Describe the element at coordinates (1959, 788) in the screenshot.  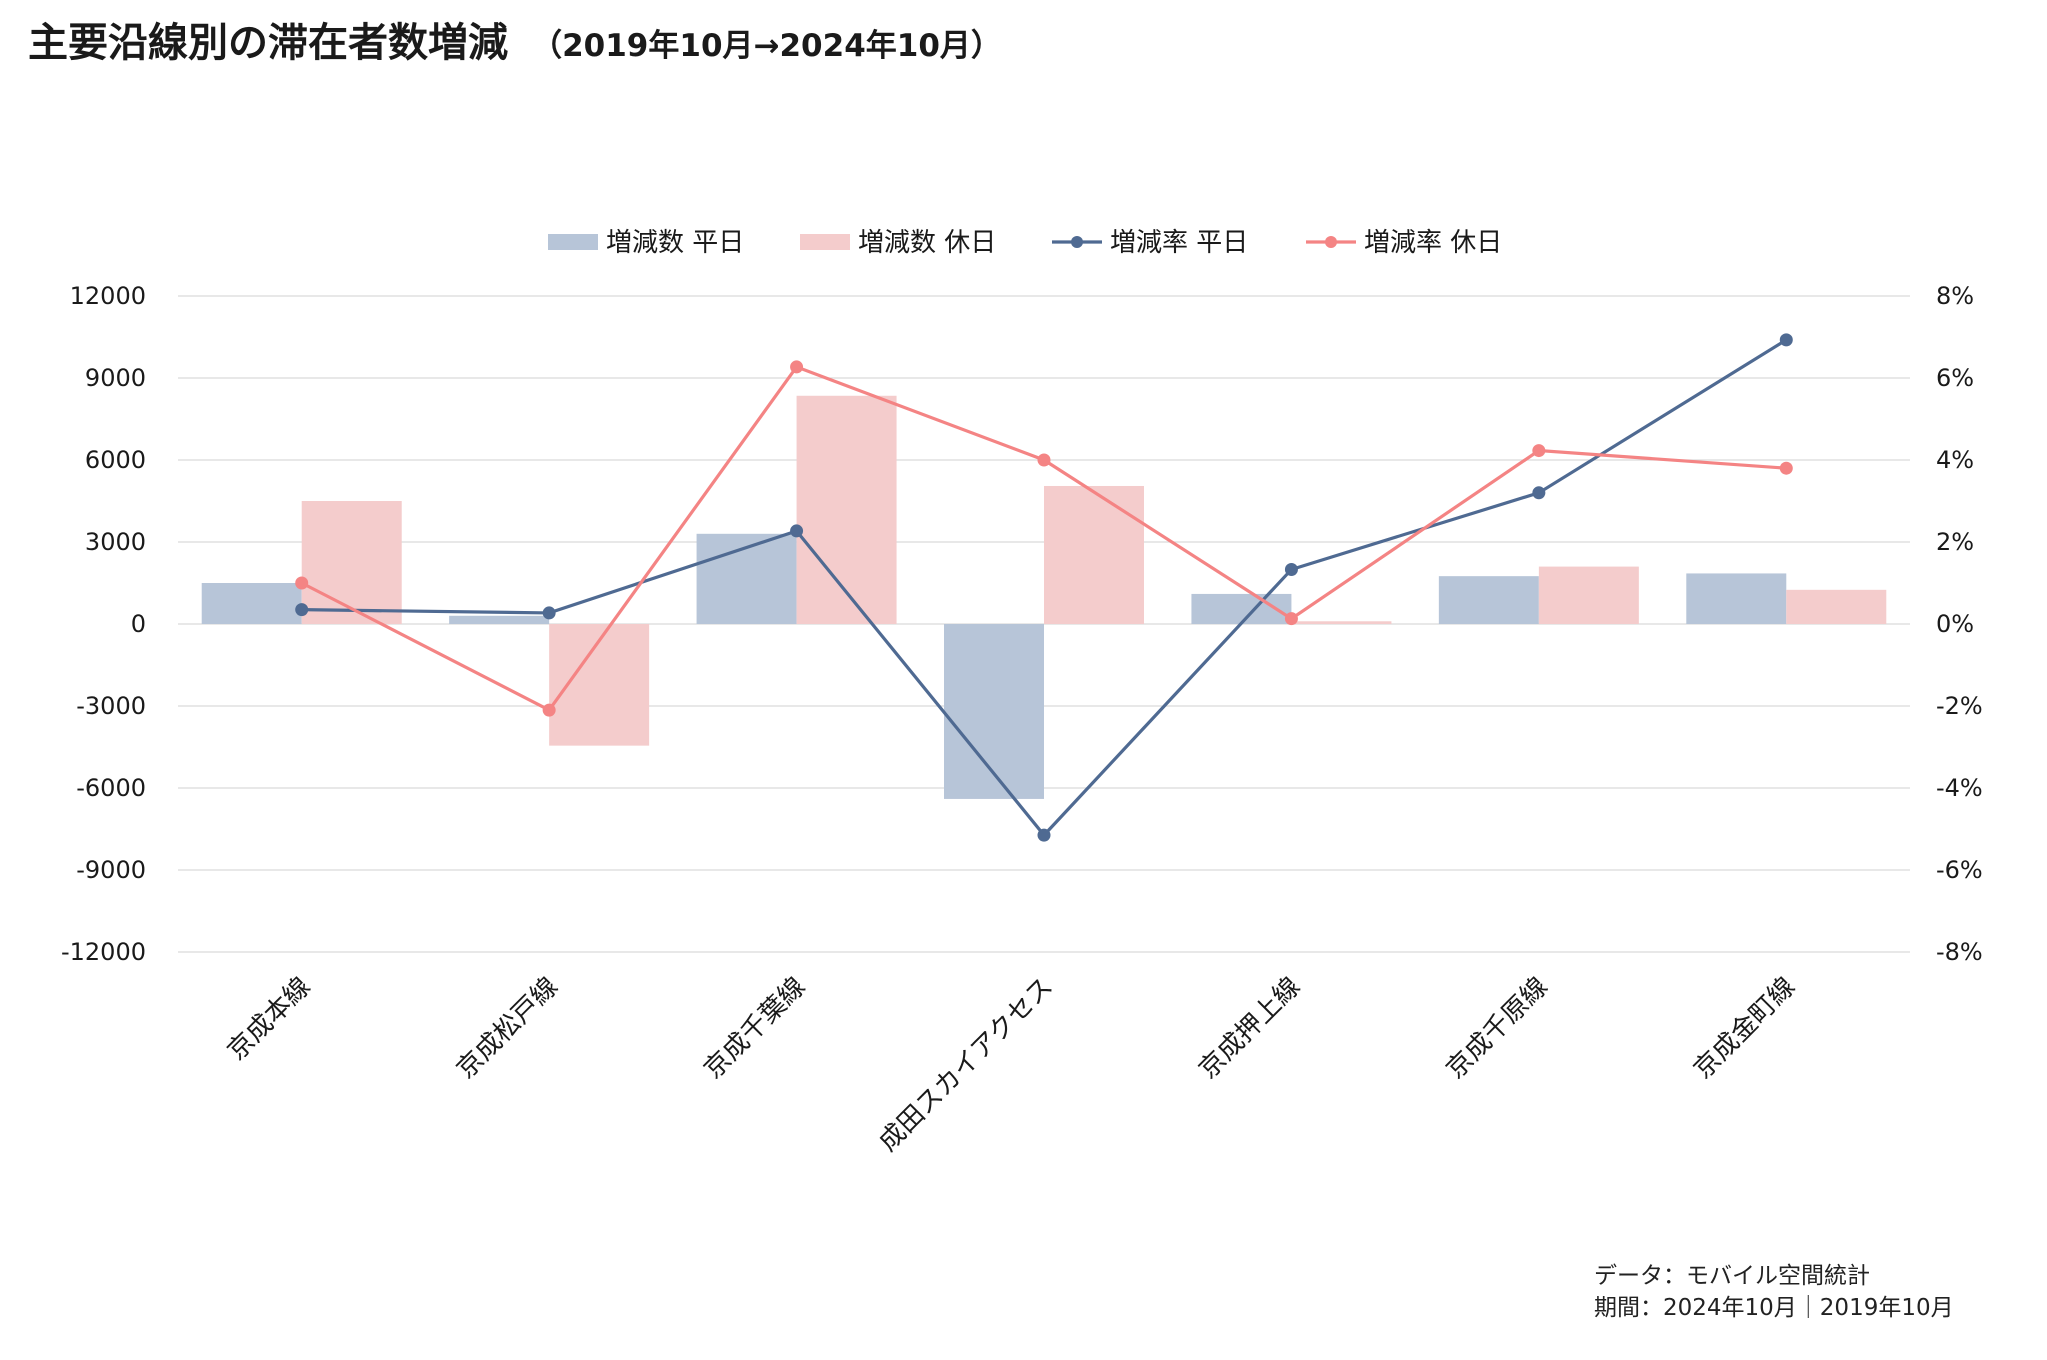
I see `right-tick-label: -4%` at that location.